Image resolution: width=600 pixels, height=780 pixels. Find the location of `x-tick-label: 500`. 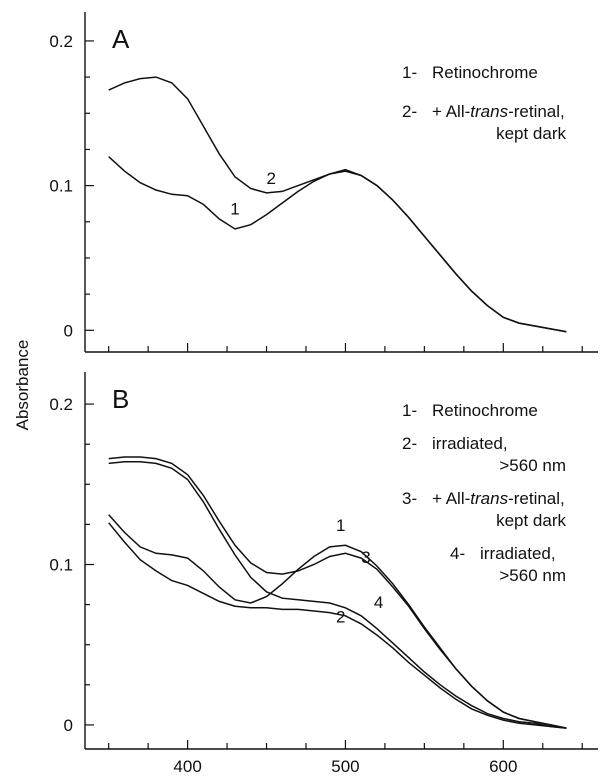

x-tick-label: 500 is located at coordinates (345, 766).